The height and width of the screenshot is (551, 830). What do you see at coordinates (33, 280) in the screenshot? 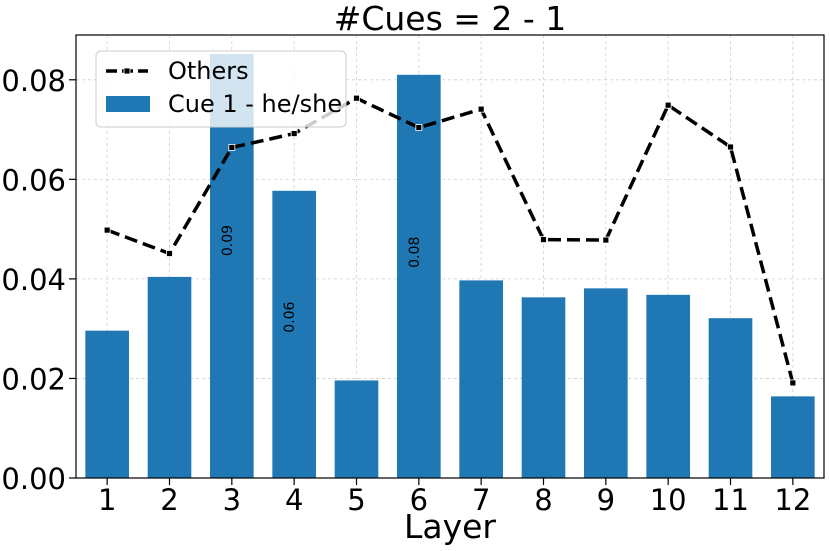
I see `y-tick-label: 0.04` at bounding box center [33, 280].